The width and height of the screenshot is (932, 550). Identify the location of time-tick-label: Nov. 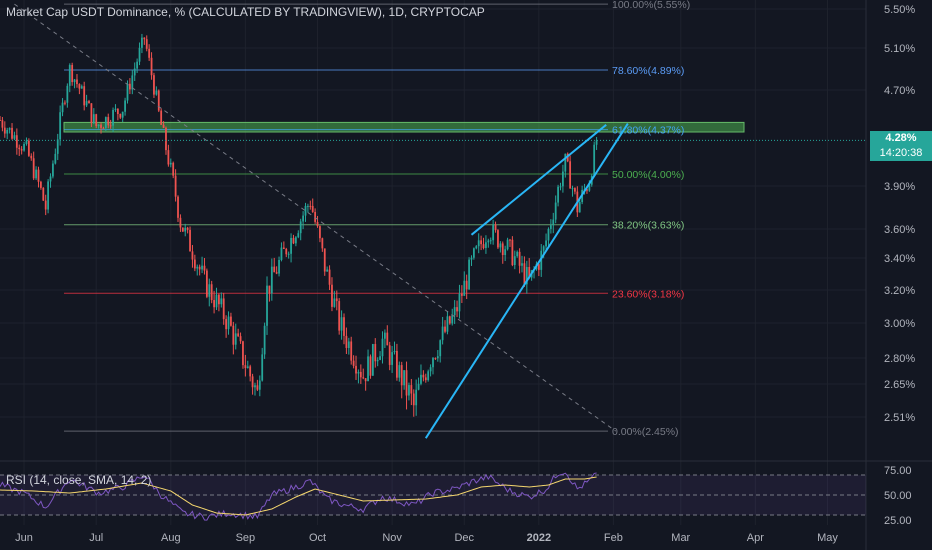
(392, 538).